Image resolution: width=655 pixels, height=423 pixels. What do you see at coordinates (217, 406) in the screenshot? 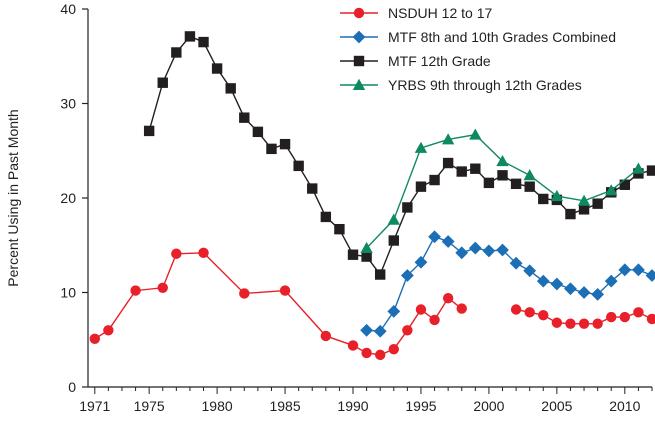
I see `x-tick-label: 1980` at bounding box center [217, 406].